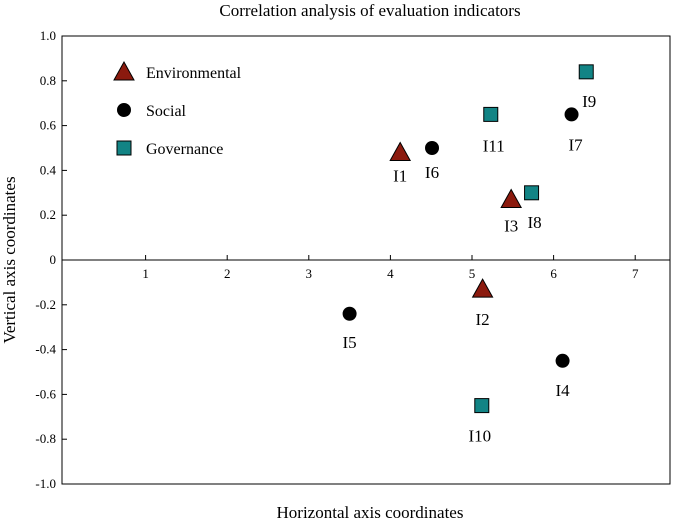  Describe the element at coordinates (45, 304) in the screenshot. I see `y-tick-label: -0.2` at that location.